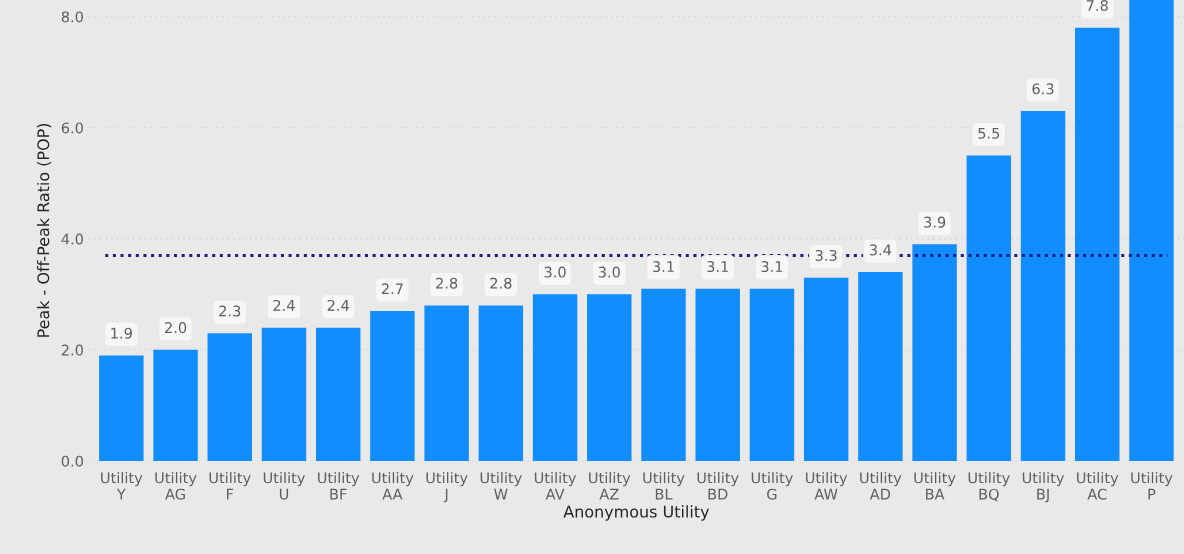 The width and height of the screenshot is (1184, 554). I want to click on data-label: 3.9, so click(935, 222).